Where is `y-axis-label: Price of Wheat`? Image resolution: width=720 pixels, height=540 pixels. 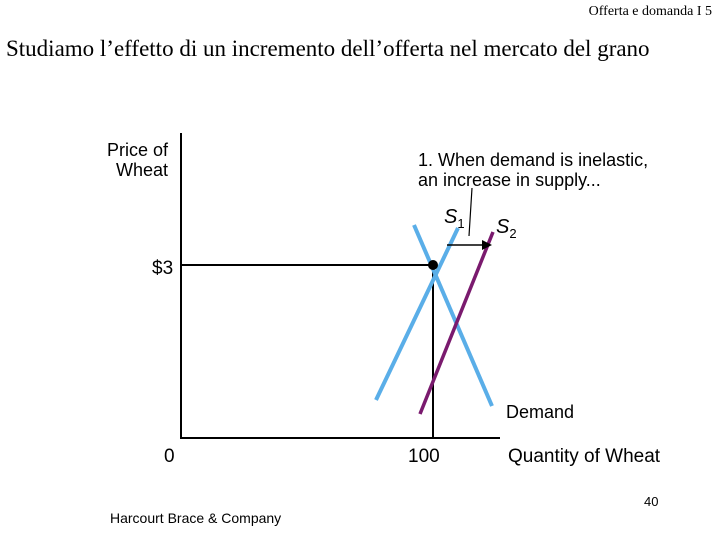
y-axis-label: Price of Wheat is located at coordinates (137, 160).